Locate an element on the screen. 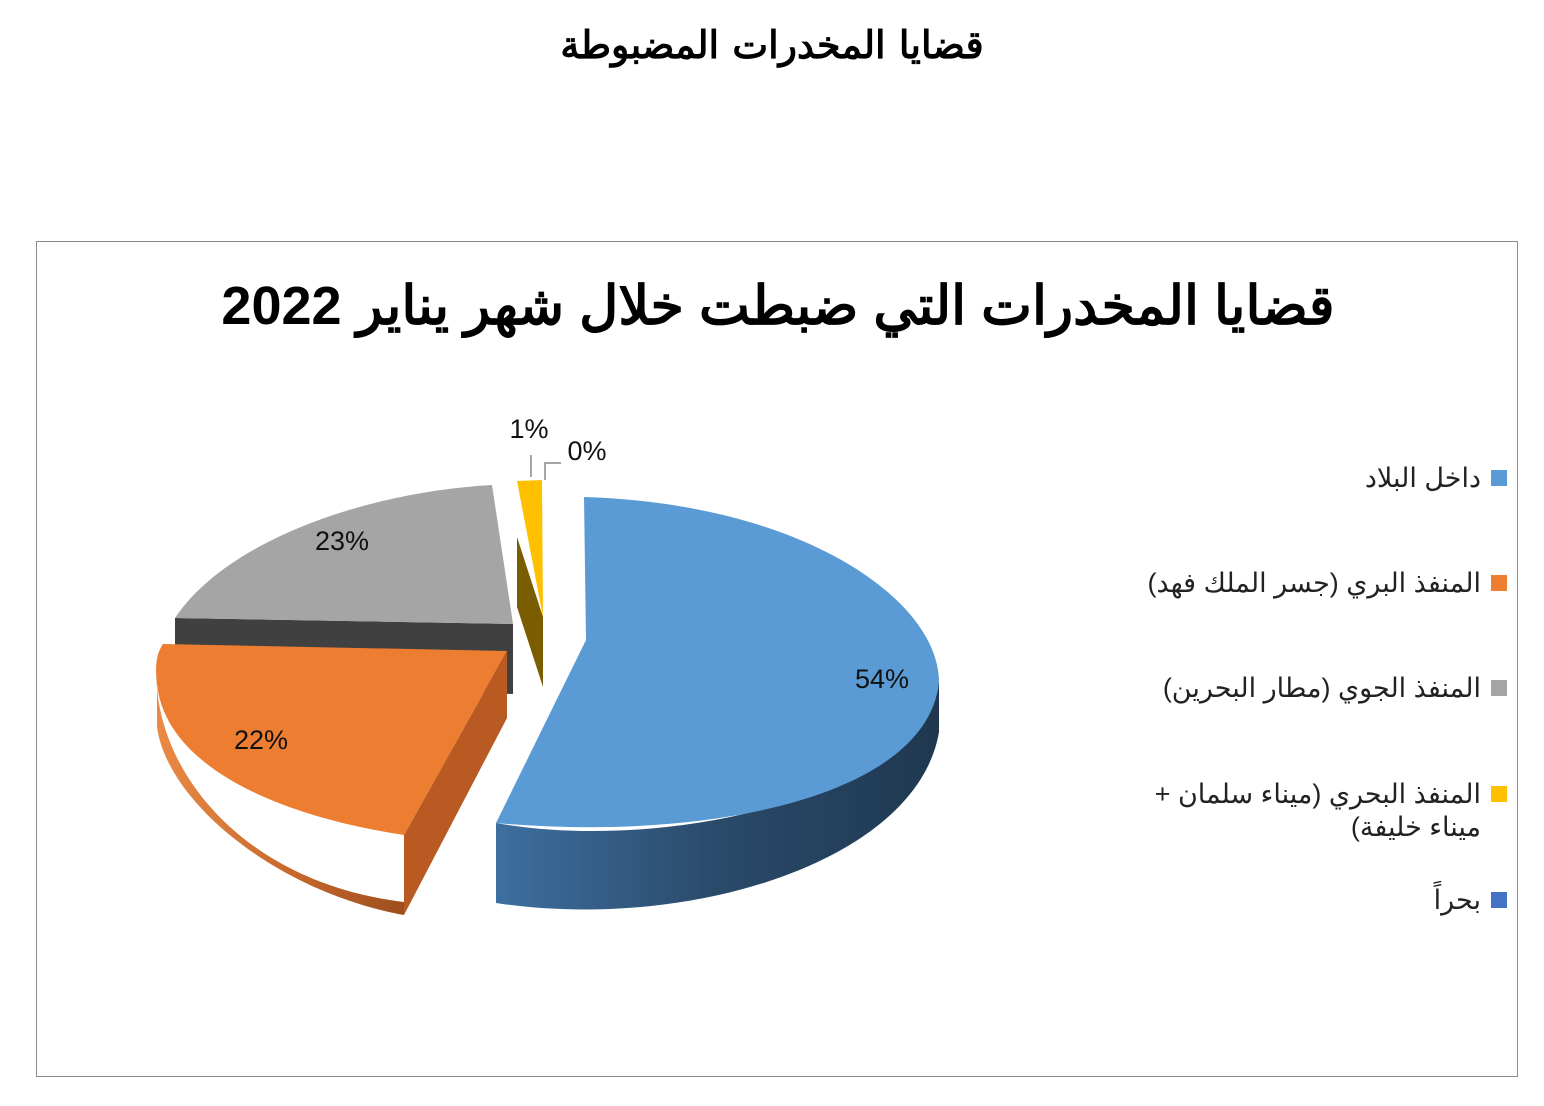 The height and width of the screenshot is (1106, 1544). data-label-air: 23% is located at coordinates (342, 541).